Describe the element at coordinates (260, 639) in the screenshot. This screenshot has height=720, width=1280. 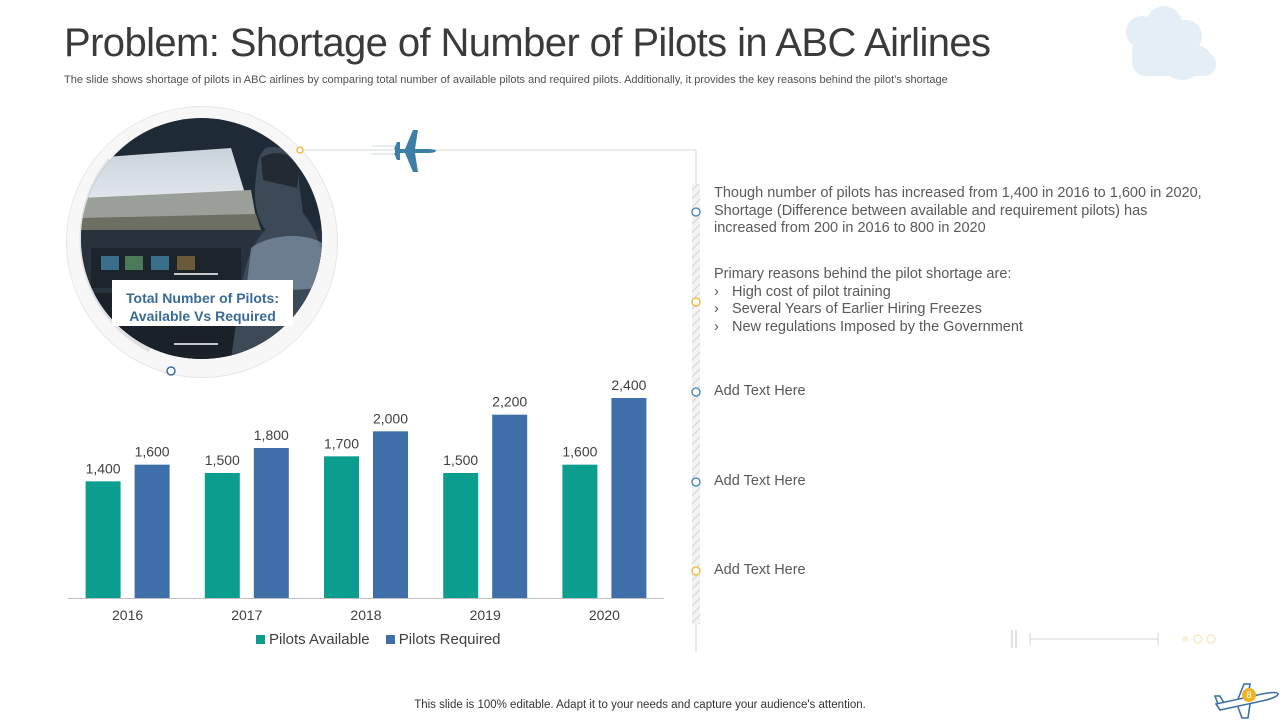
I see `legend-swatch-teal` at that location.